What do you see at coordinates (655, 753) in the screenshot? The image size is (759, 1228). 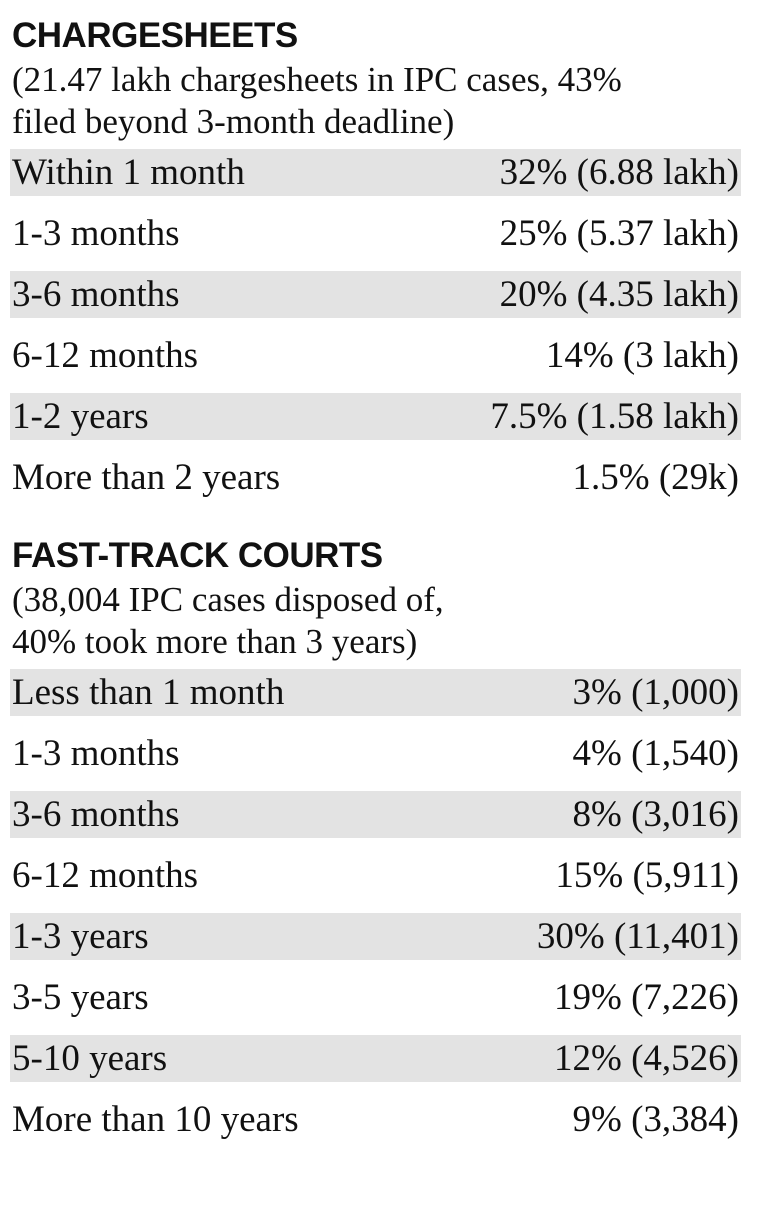 I see `row-value: 4% (1,540)` at bounding box center [655, 753].